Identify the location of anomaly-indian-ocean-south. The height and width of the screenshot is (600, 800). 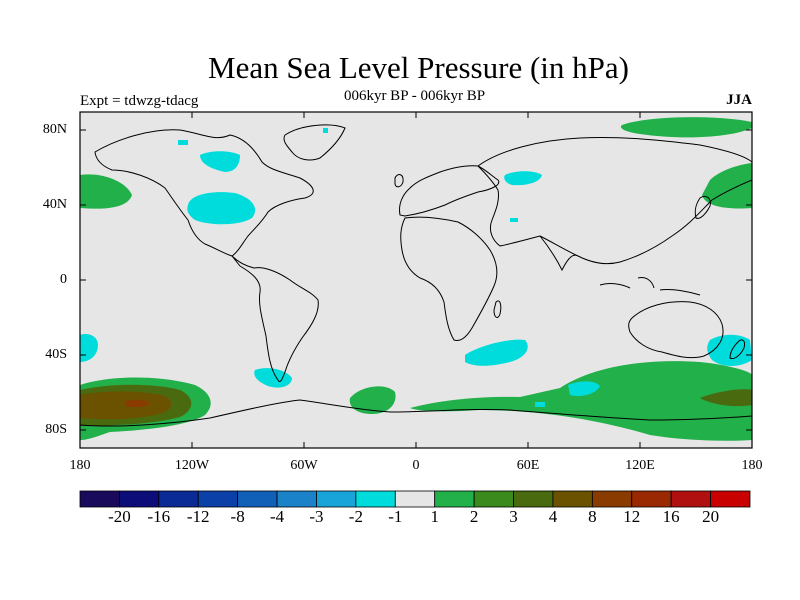
(584, 388).